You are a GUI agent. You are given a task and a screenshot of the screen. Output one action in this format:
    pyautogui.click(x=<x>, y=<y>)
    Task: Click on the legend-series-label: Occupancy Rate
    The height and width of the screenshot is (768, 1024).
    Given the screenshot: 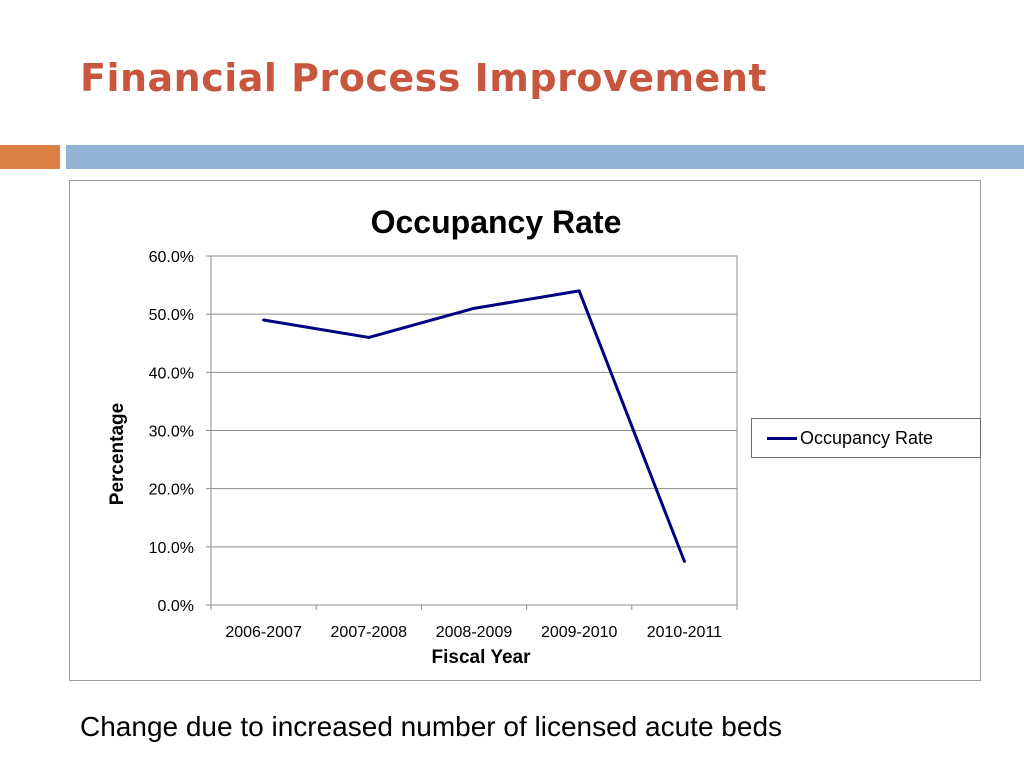 What is the action you would take?
    pyautogui.click(x=867, y=438)
    